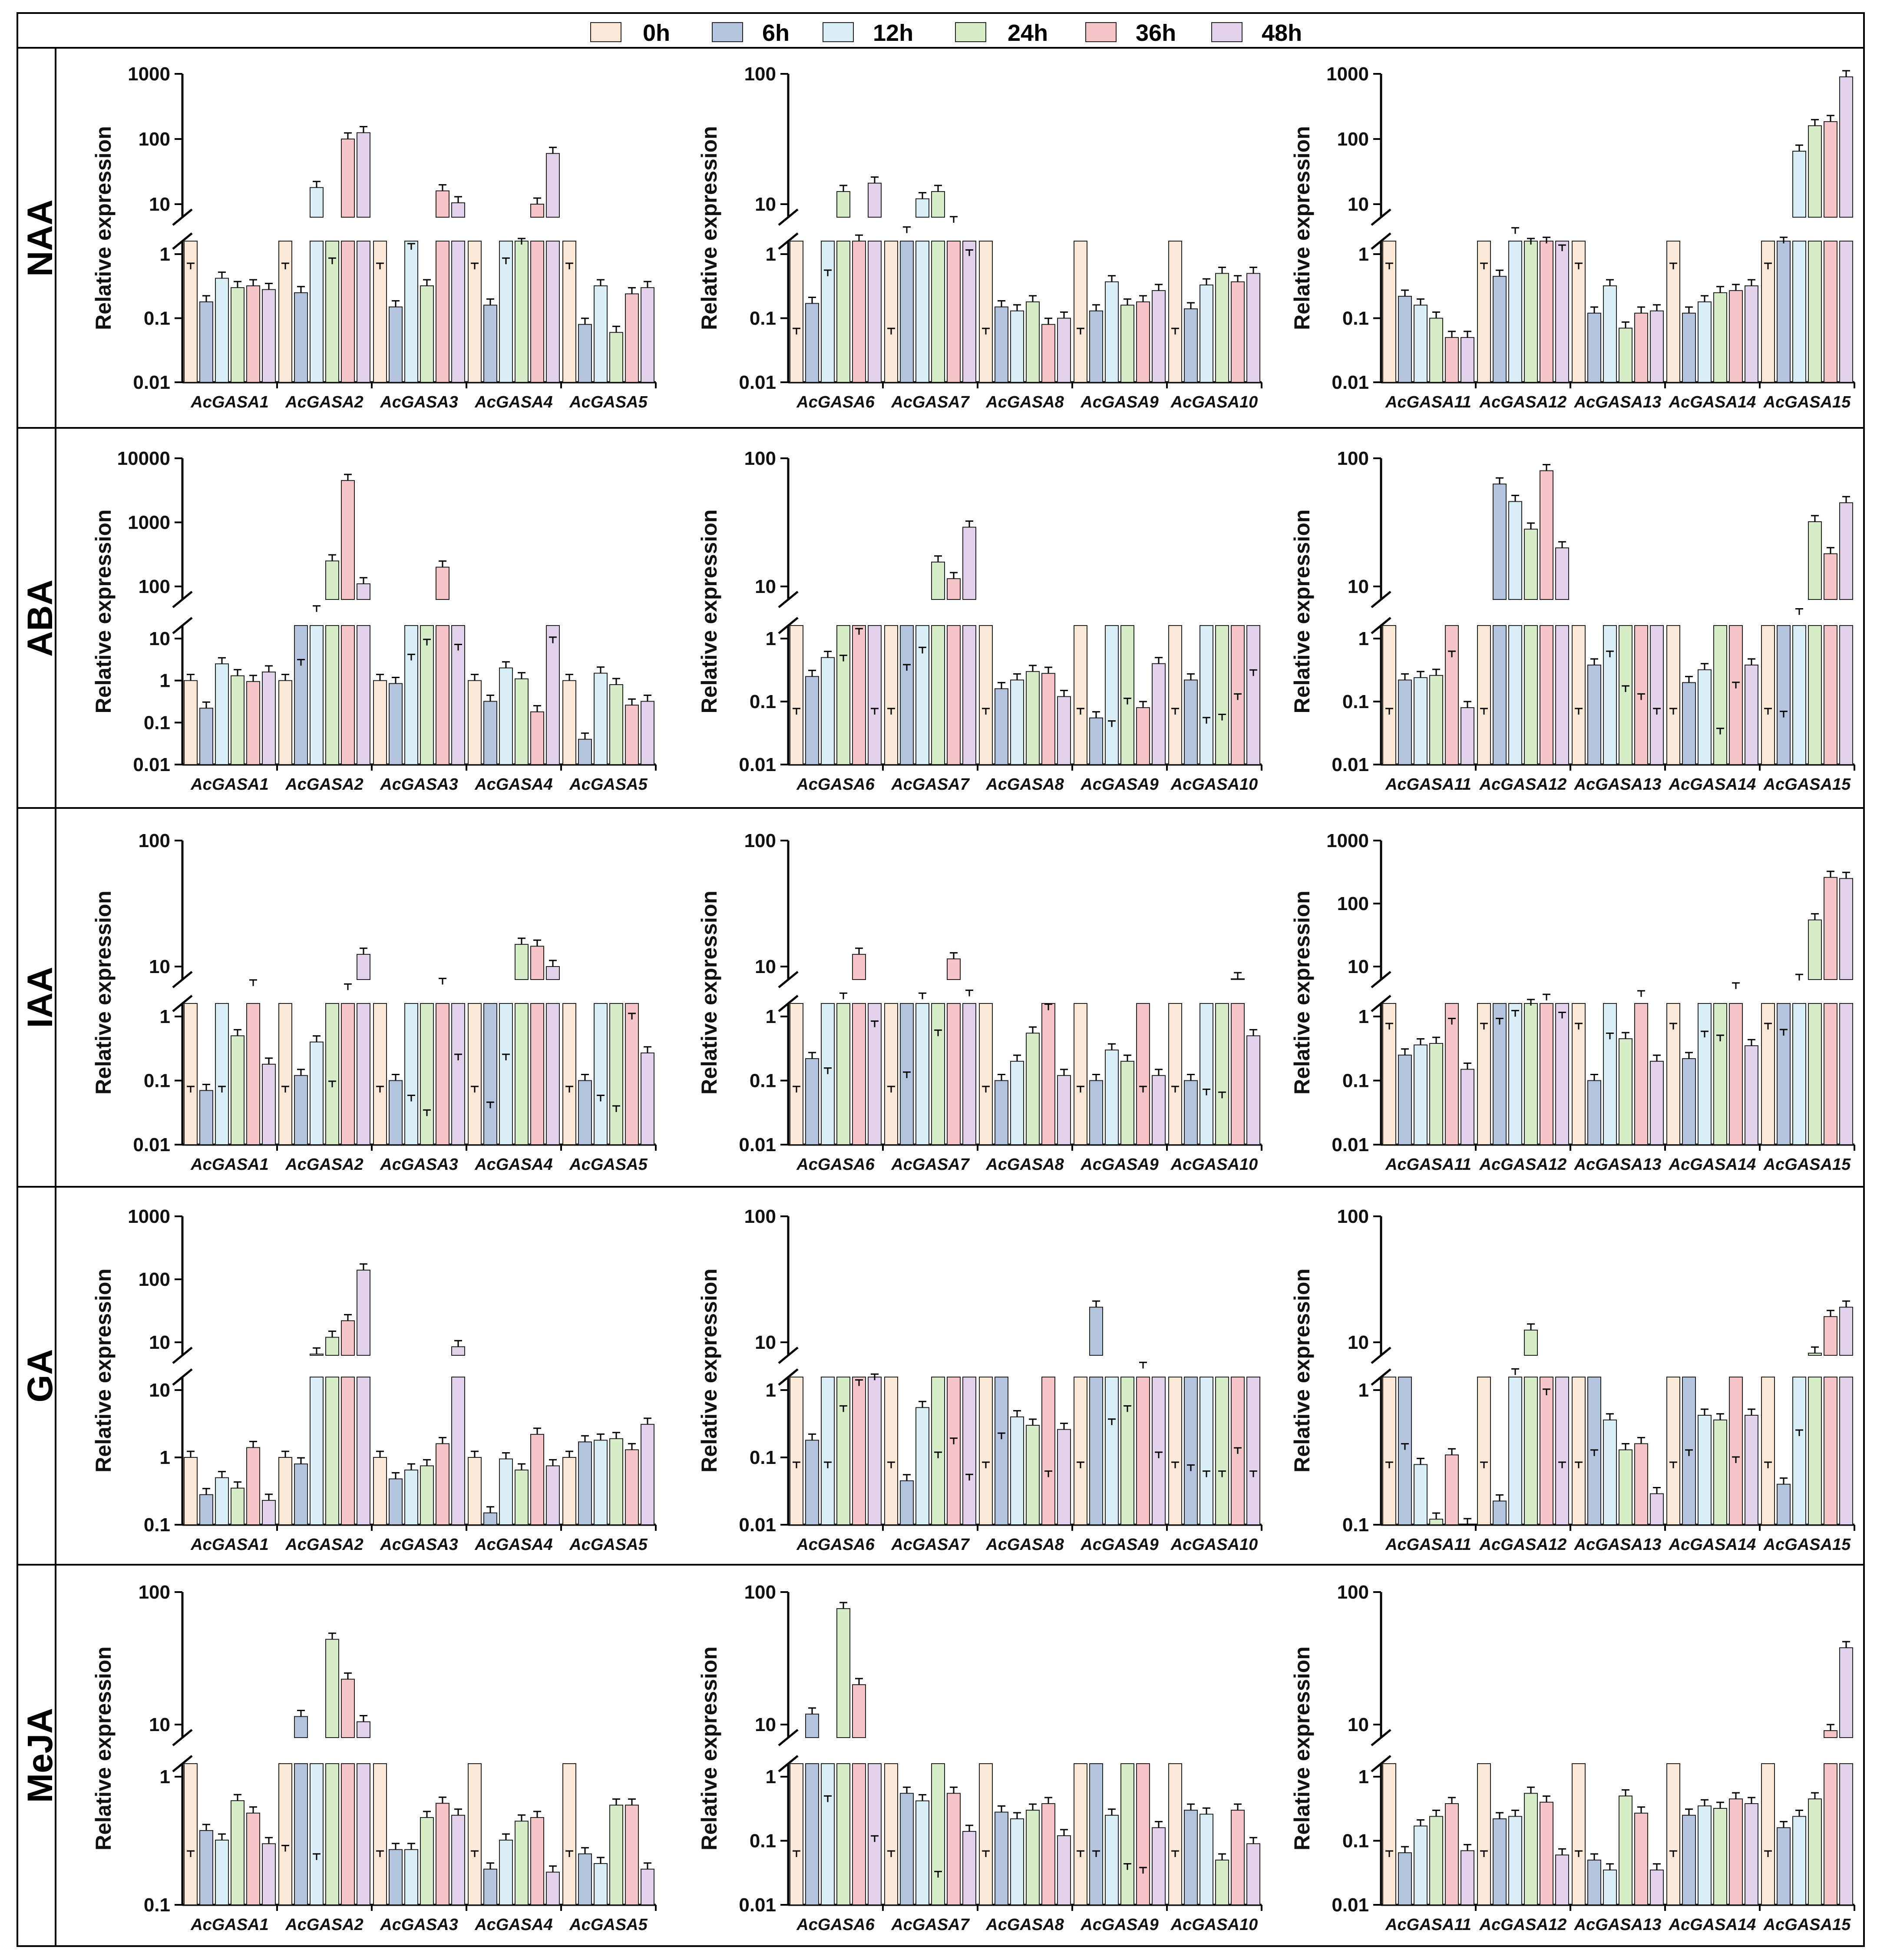  What do you see at coordinates (1096, 1112) in the screenshot?
I see `bar-acgasa9-6h` at bounding box center [1096, 1112].